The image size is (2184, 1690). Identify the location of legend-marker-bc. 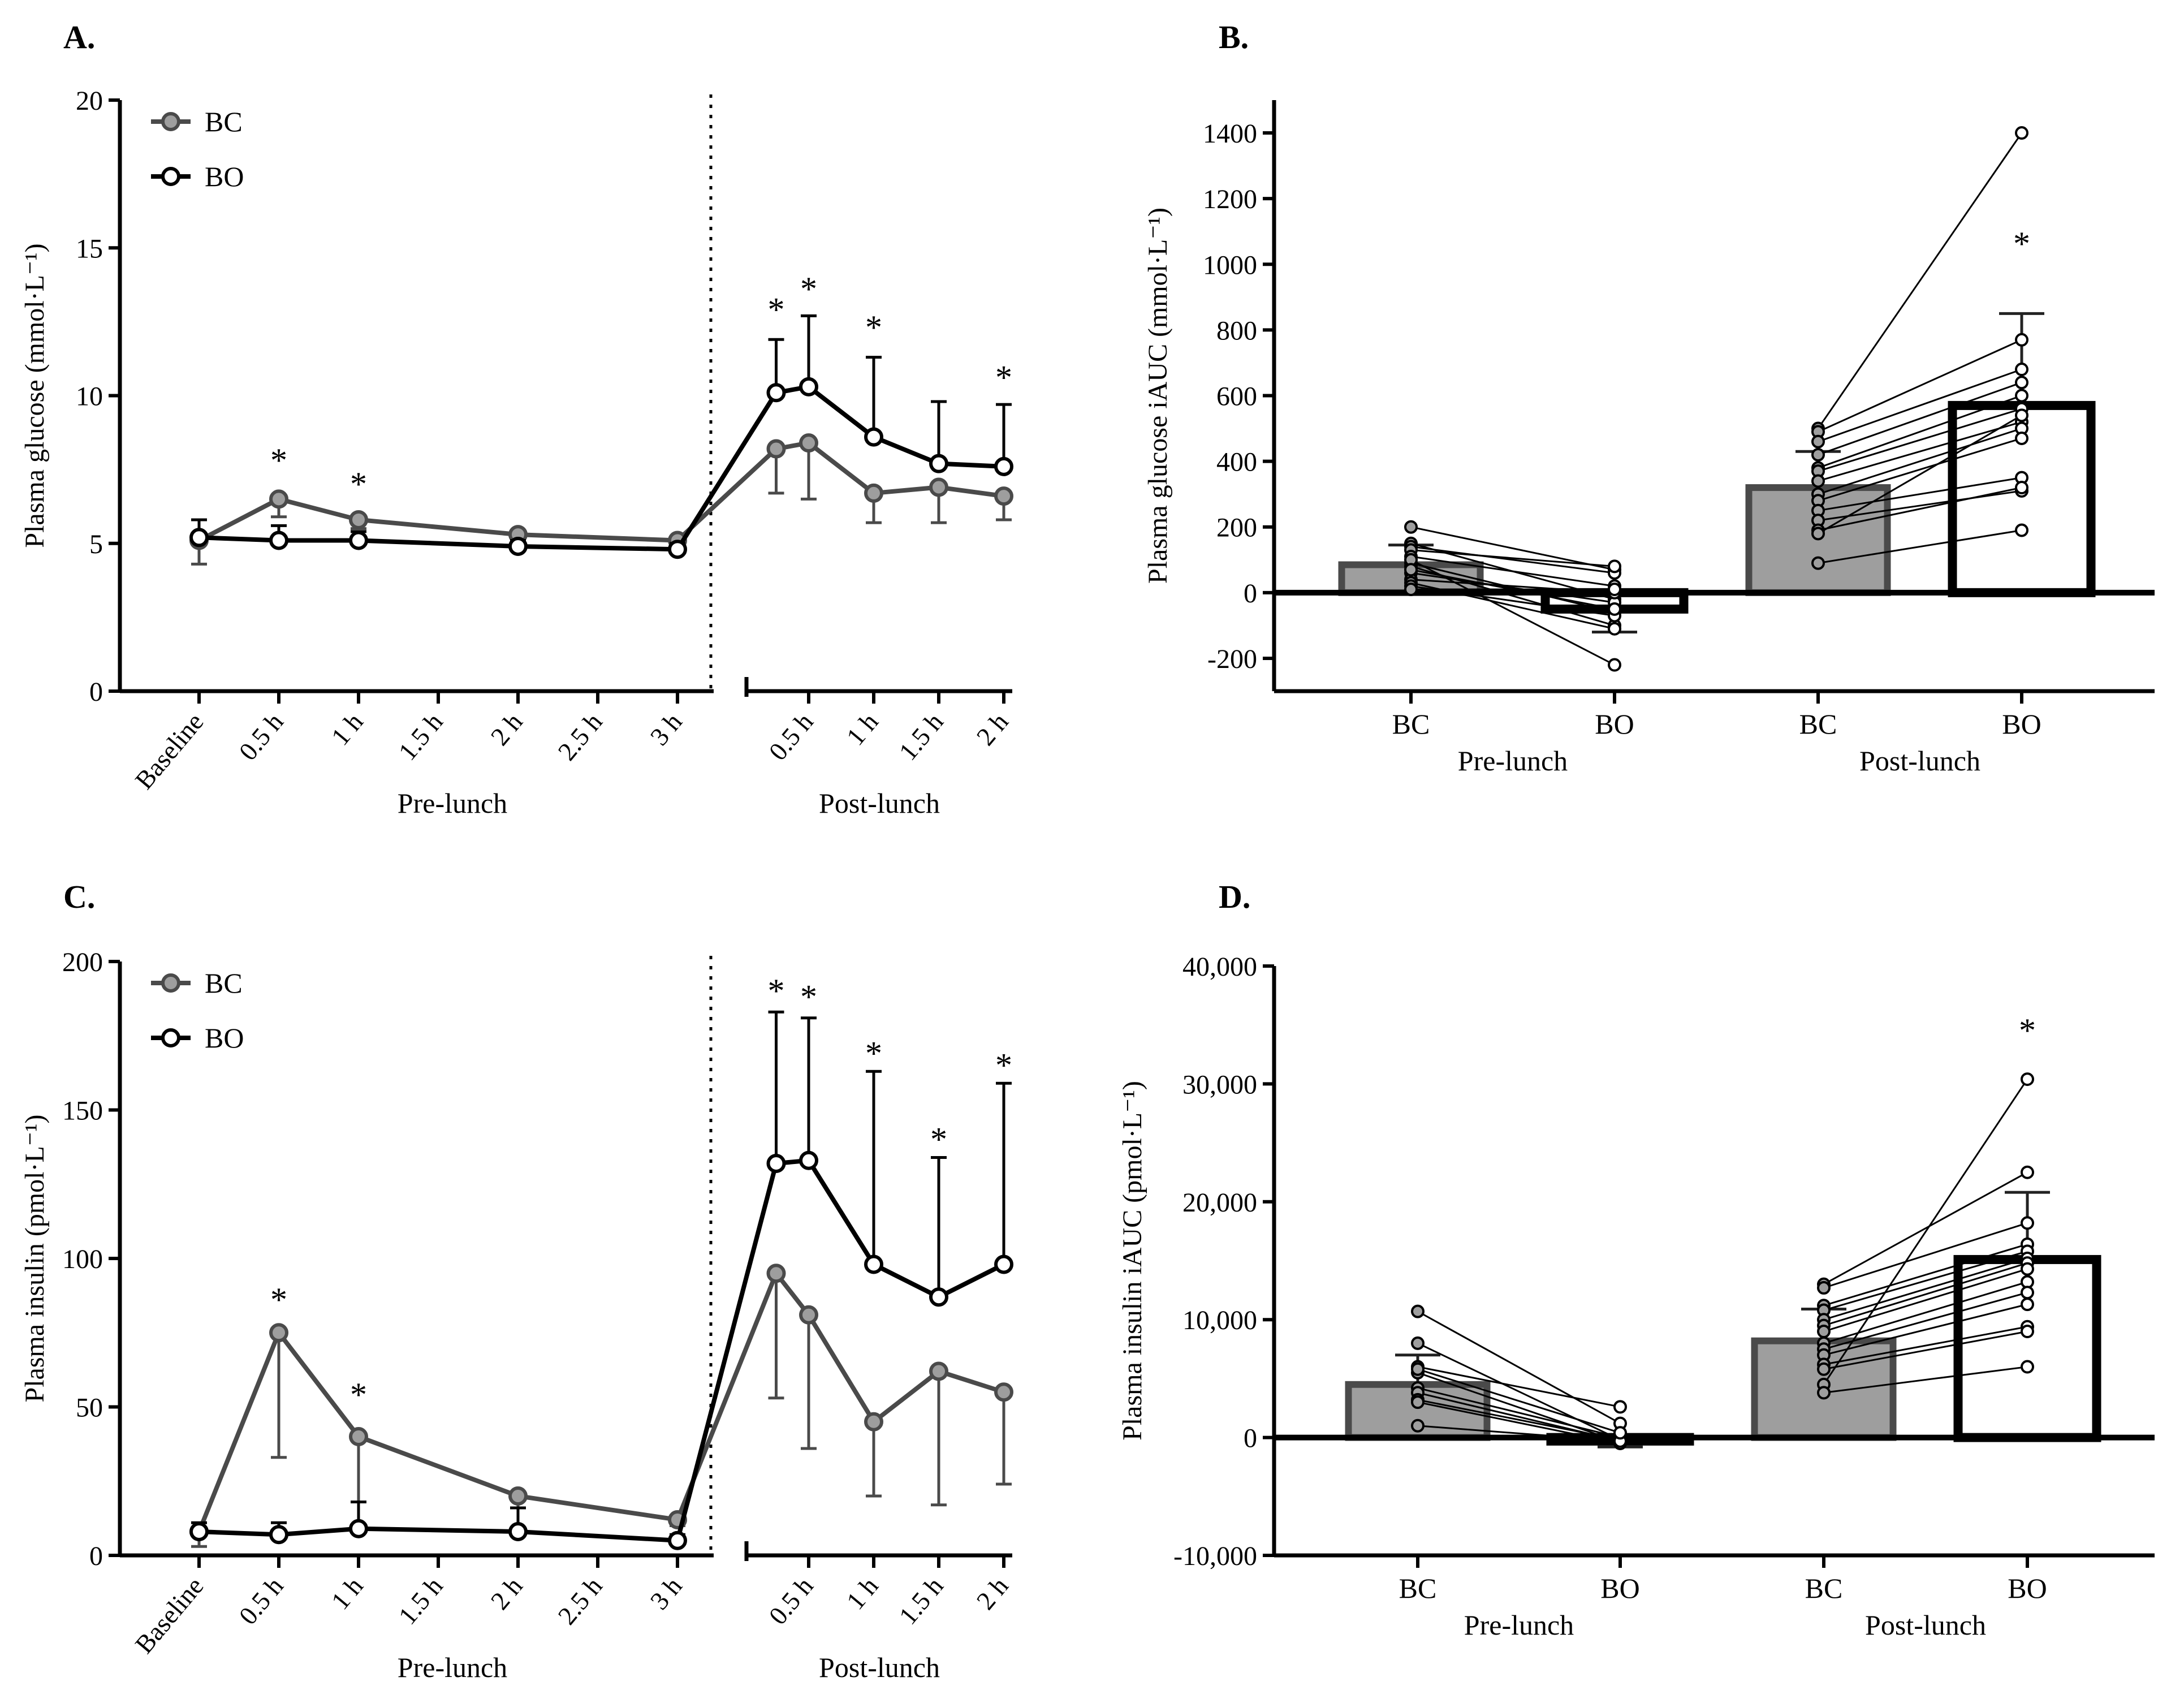
(170, 121).